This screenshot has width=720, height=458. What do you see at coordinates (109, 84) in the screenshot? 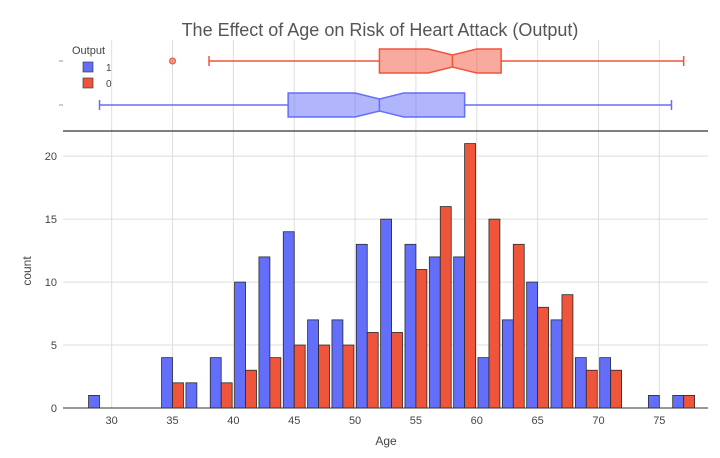
I see `legend-label: 0` at bounding box center [109, 84].